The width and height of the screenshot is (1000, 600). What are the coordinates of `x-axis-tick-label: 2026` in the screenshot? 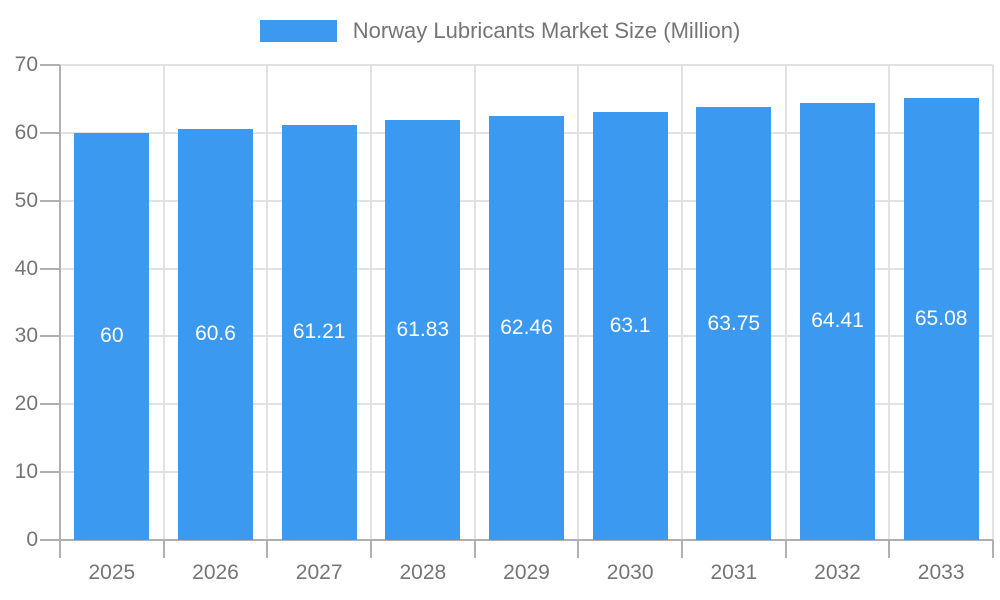 It's located at (215, 572).